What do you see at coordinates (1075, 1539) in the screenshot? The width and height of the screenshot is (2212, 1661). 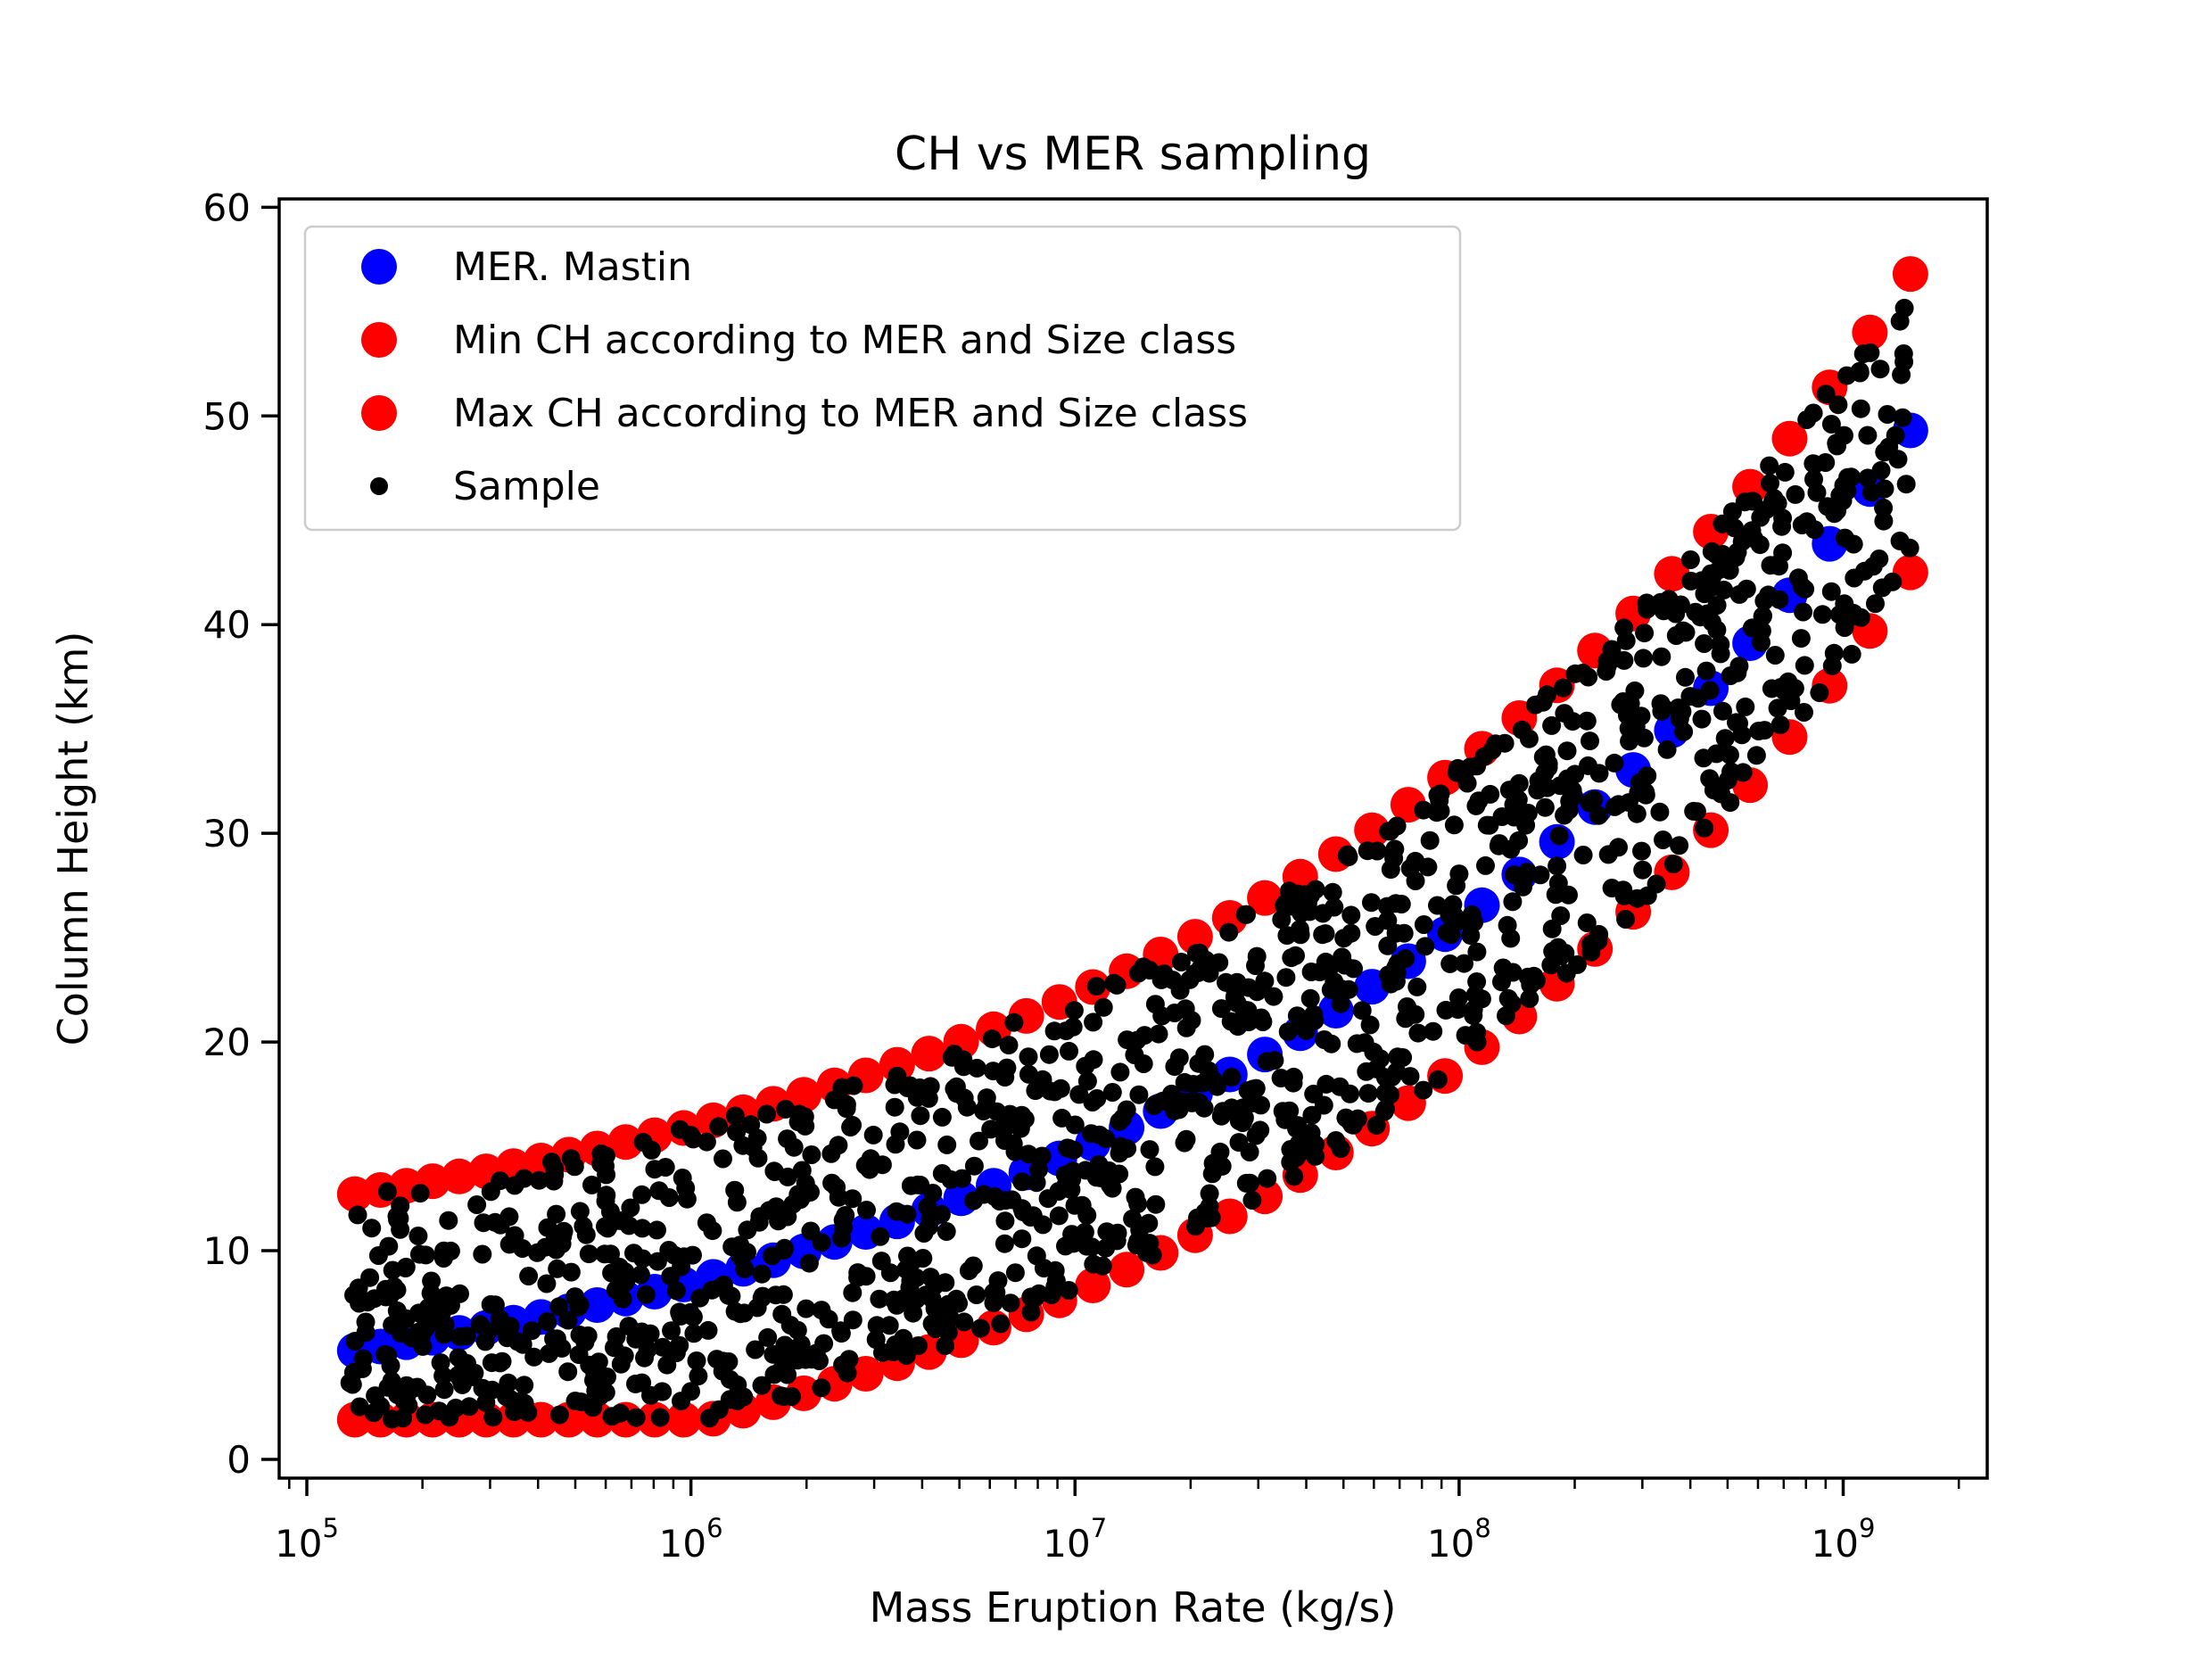 I see `x-tick-label: 10⁷` at bounding box center [1075, 1539].